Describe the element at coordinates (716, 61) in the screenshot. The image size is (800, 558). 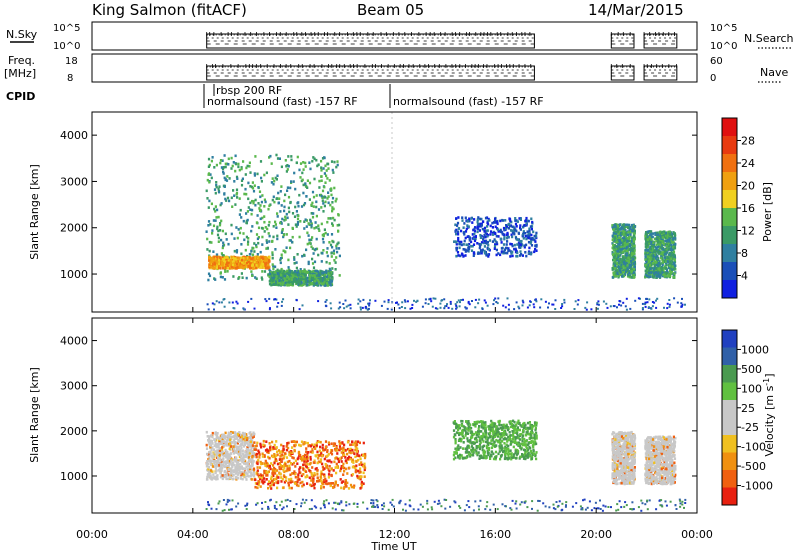
I see `nave-tick-top-right: 60` at that location.